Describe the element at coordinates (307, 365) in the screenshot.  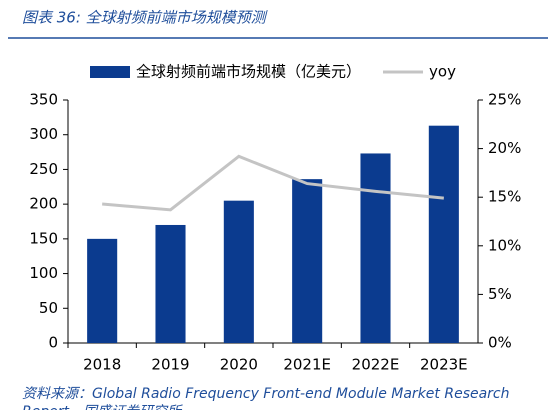
I see `x-tick-label: 2021E` at that location.